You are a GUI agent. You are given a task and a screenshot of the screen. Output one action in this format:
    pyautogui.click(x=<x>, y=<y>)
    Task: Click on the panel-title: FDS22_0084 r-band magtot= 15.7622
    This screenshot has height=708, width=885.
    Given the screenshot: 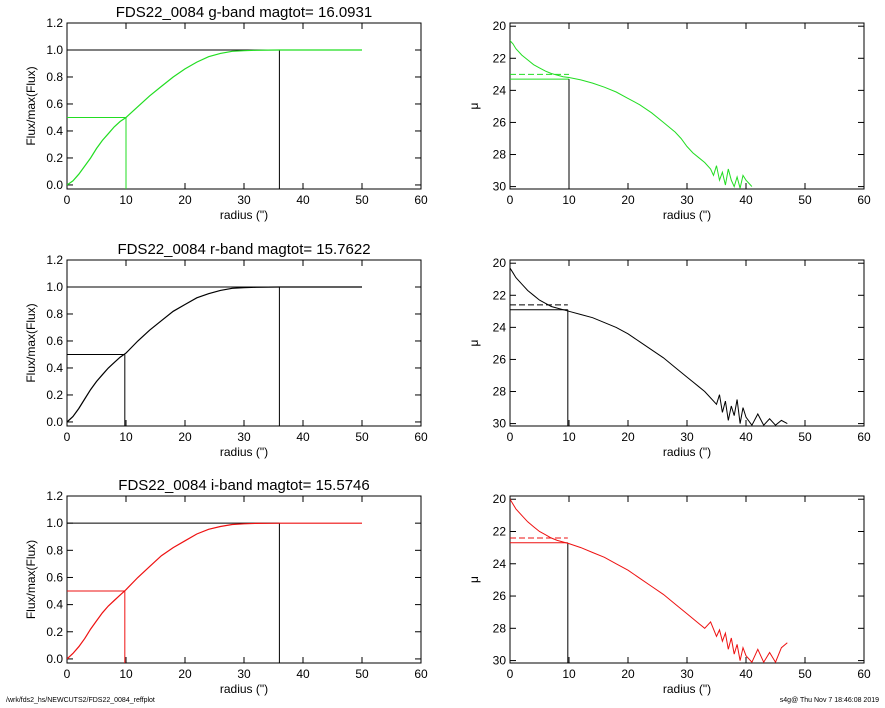 What is the action you would take?
    pyautogui.click(x=243, y=249)
    